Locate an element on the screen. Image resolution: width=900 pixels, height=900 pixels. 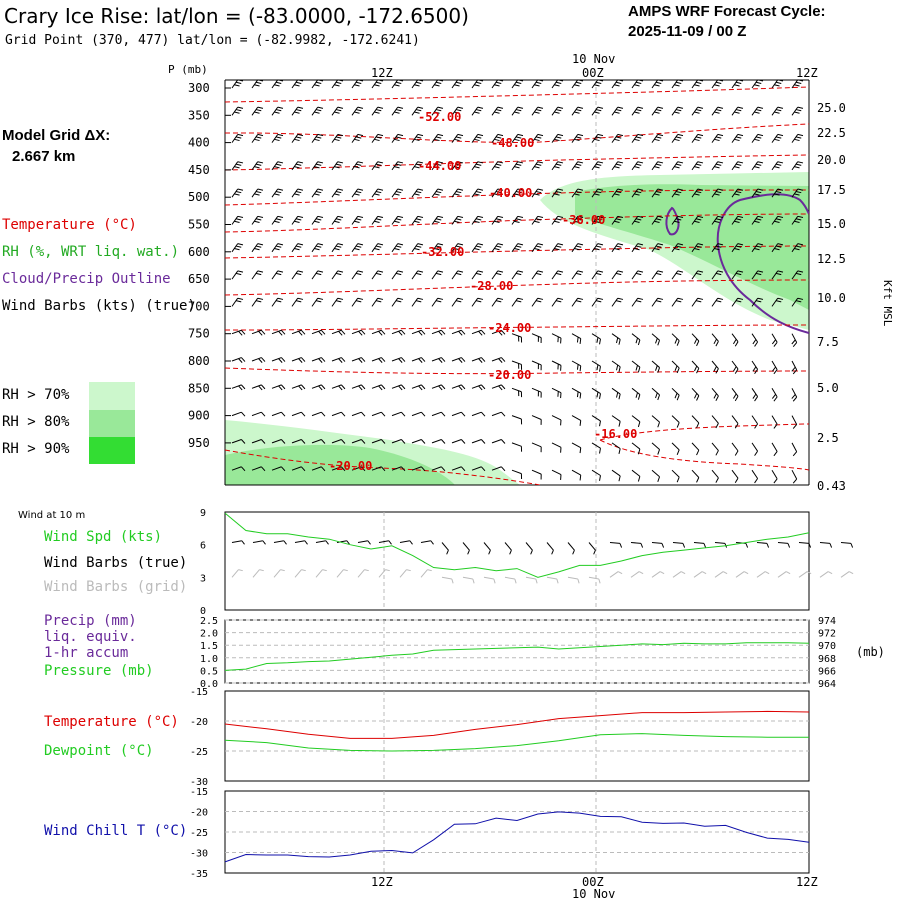
legend-rh90-swatch is located at coordinates (112, 450).